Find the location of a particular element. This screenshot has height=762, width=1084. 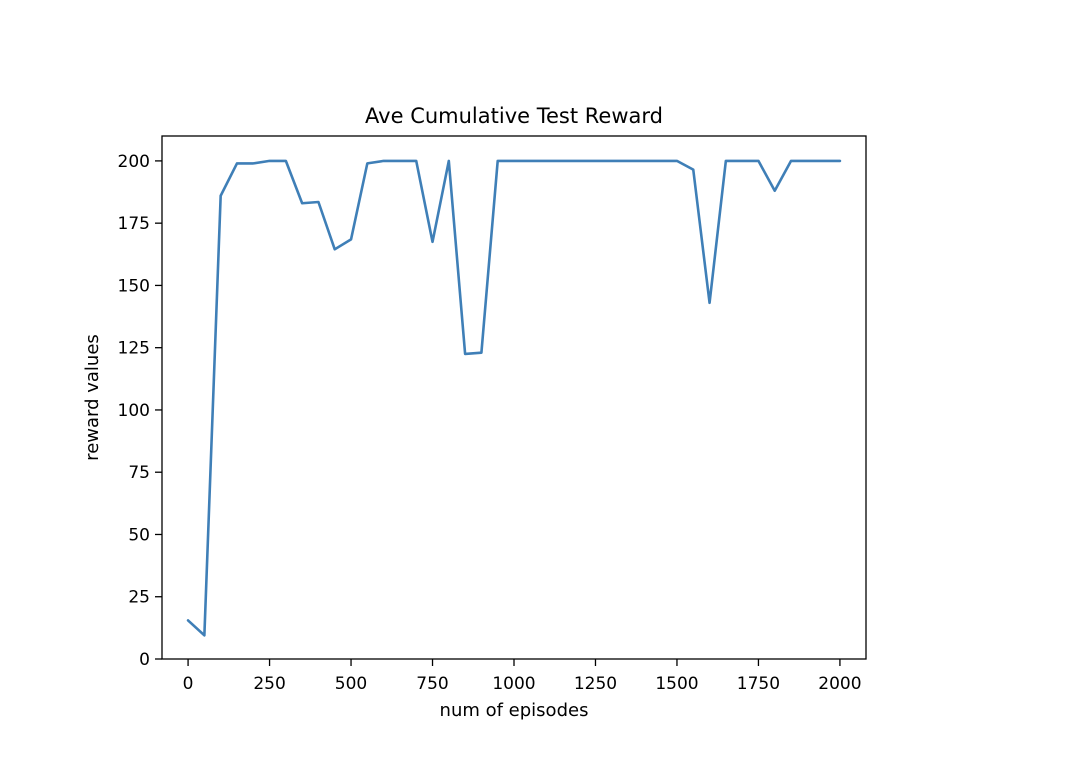

x-tick-label: 2000 is located at coordinates (839, 684).